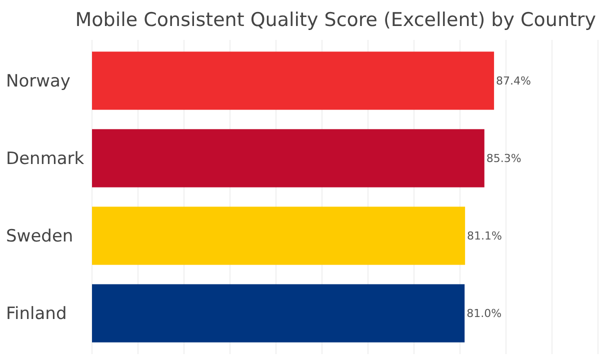 The image size is (600, 360). I want to click on data-label: 81.0%, so click(484, 313).